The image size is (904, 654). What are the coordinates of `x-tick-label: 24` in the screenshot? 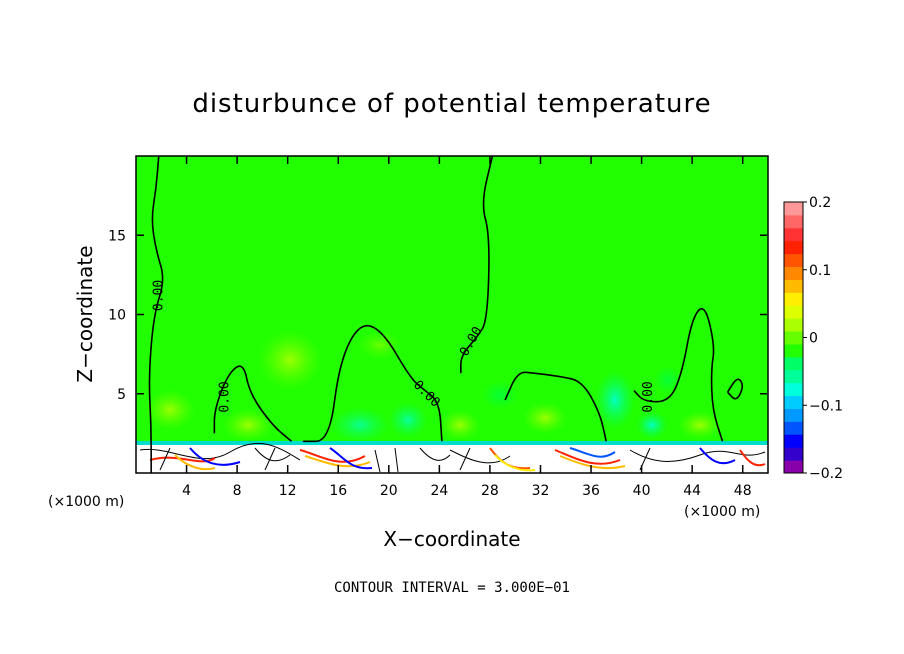 It's located at (439, 491).